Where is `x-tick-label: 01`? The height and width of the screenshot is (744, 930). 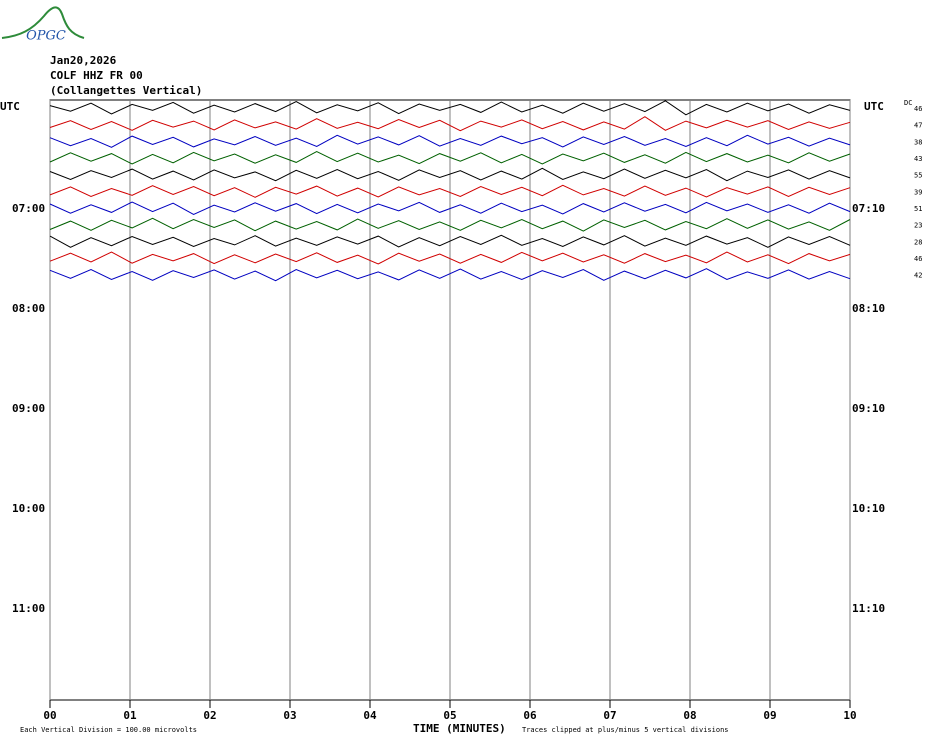
x-tick-label: 01 is located at coordinates (130, 715).